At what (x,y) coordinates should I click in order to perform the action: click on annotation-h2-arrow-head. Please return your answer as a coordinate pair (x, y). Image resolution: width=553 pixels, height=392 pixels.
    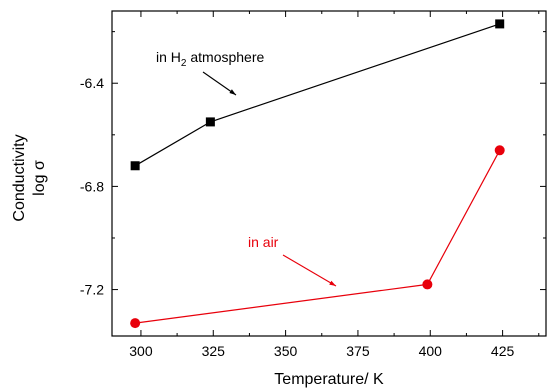
    Looking at the image, I should click on (232, 92).